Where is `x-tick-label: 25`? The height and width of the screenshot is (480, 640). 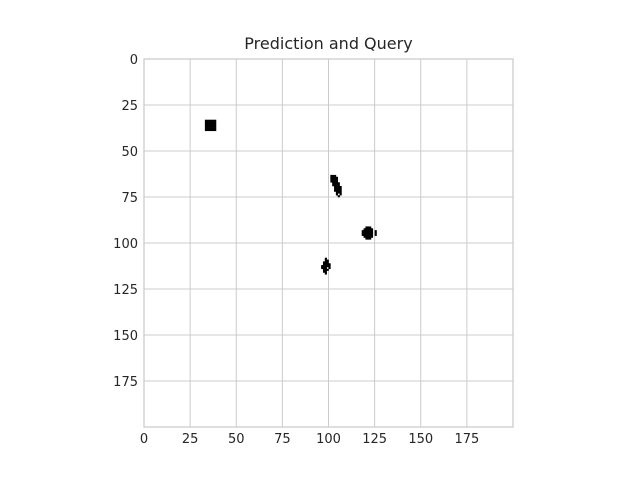 x-tick-label: 25 is located at coordinates (190, 439).